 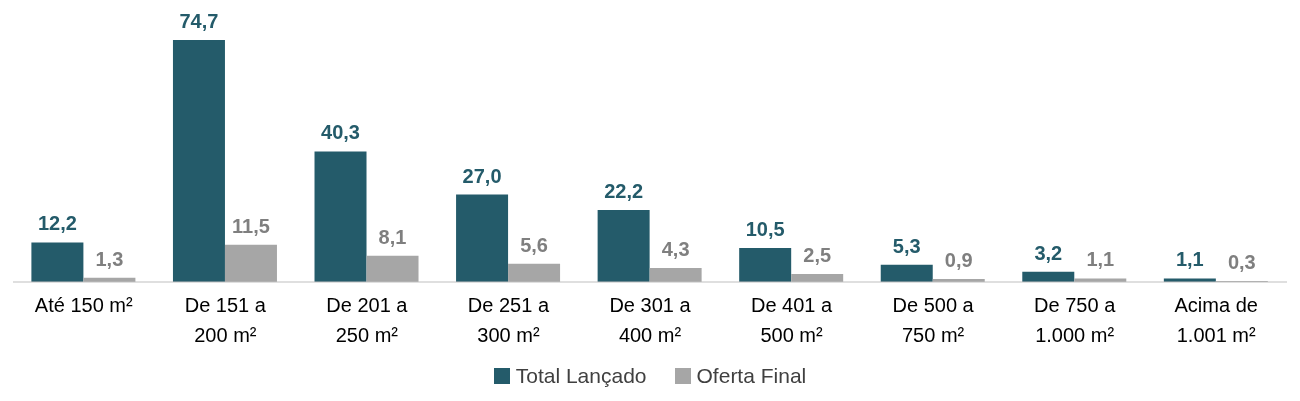 I want to click on x-tick-label: Acima de 1.001 m², so click(x=1216, y=320).